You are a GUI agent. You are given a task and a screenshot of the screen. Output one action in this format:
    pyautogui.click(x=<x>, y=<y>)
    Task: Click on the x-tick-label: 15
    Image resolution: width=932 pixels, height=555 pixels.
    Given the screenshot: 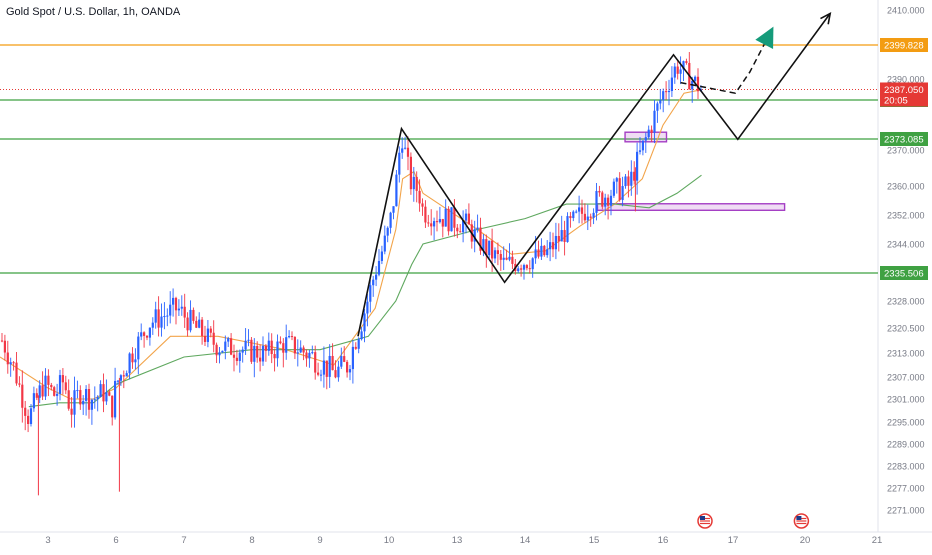 What is the action you would take?
    pyautogui.click(x=594, y=540)
    